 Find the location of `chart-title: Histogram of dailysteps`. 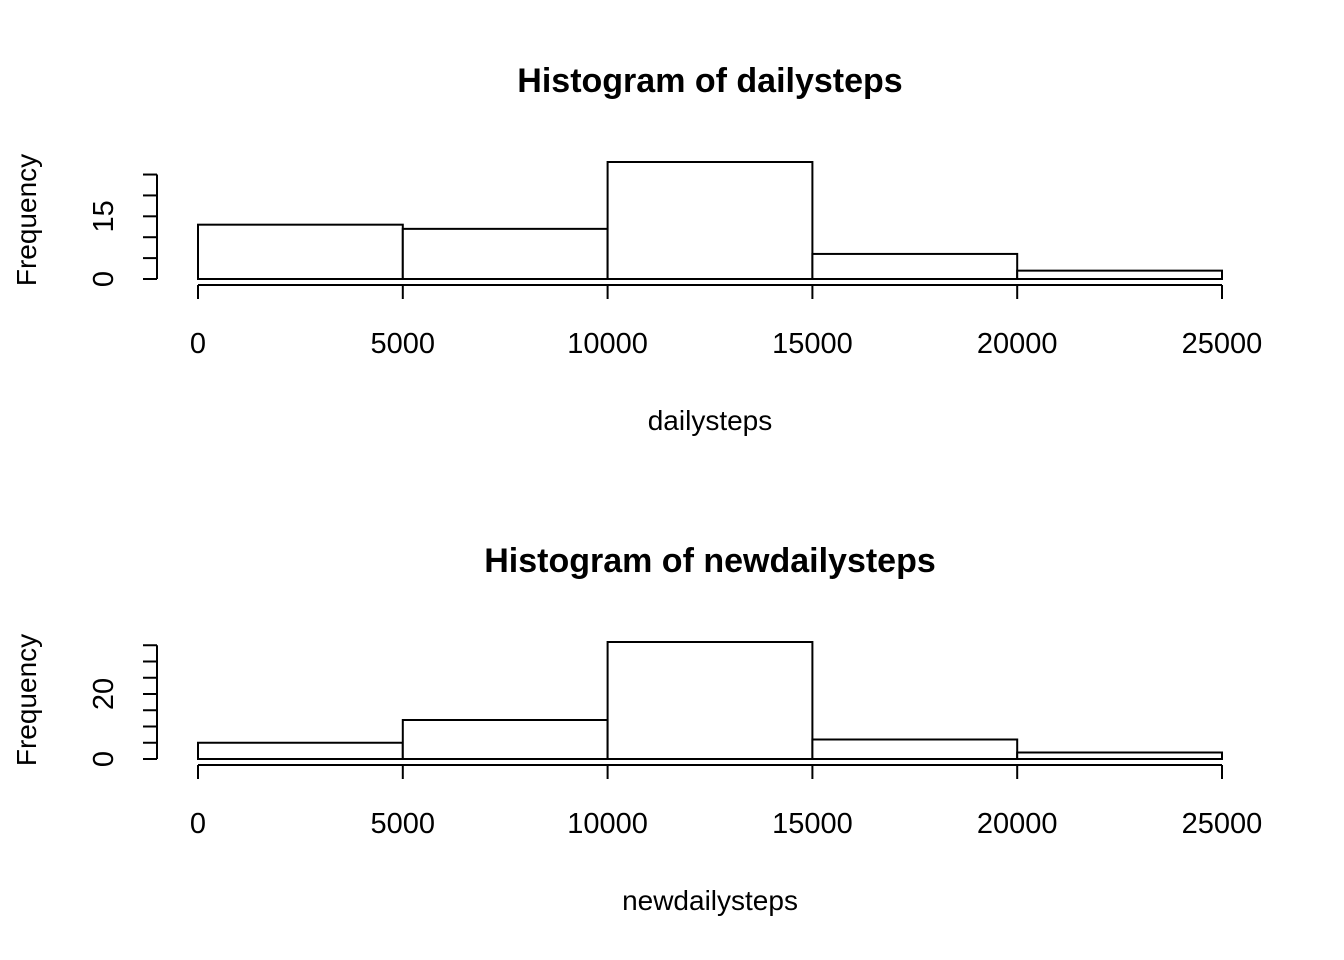

chart-title: Histogram of dailysteps is located at coordinates (709, 81).